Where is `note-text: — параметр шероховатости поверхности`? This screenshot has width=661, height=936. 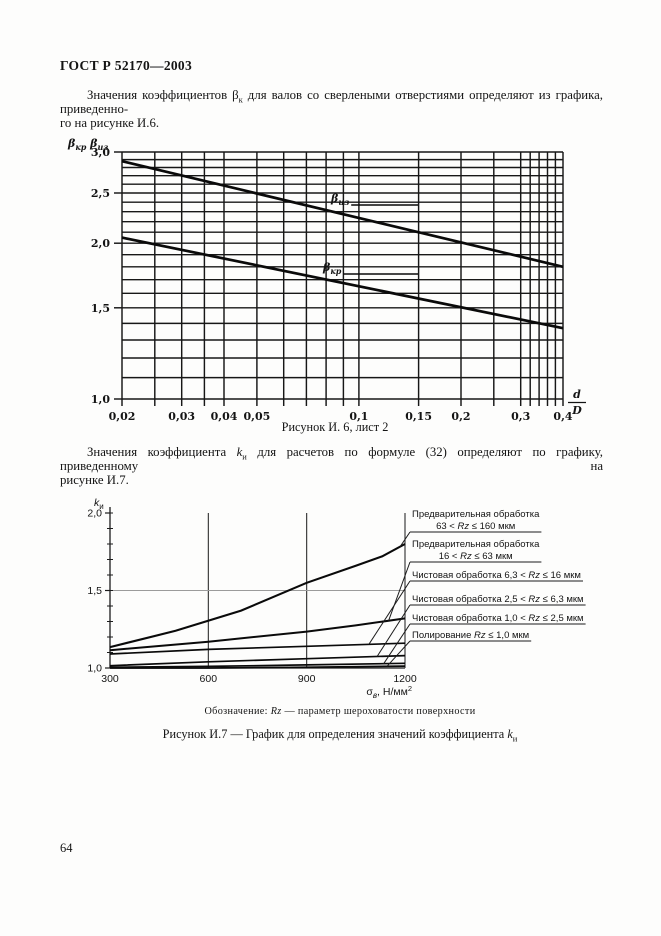 note-text: — параметр шероховатости поверхности is located at coordinates (378, 711).